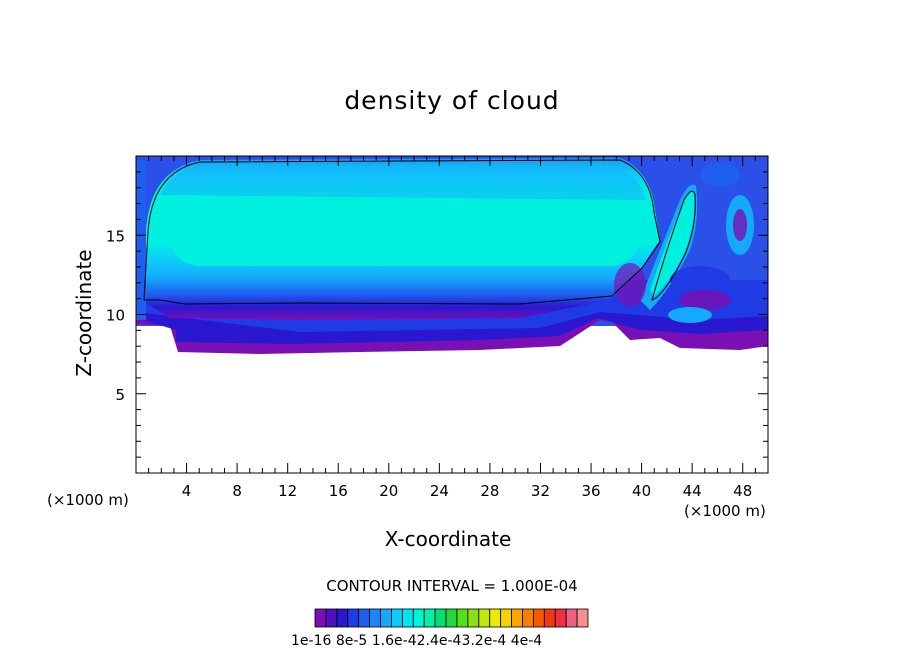 Image resolution: width=904 pixels, height=654 pixels. I want to click on x-tick-label: 28, so click(489, 491).